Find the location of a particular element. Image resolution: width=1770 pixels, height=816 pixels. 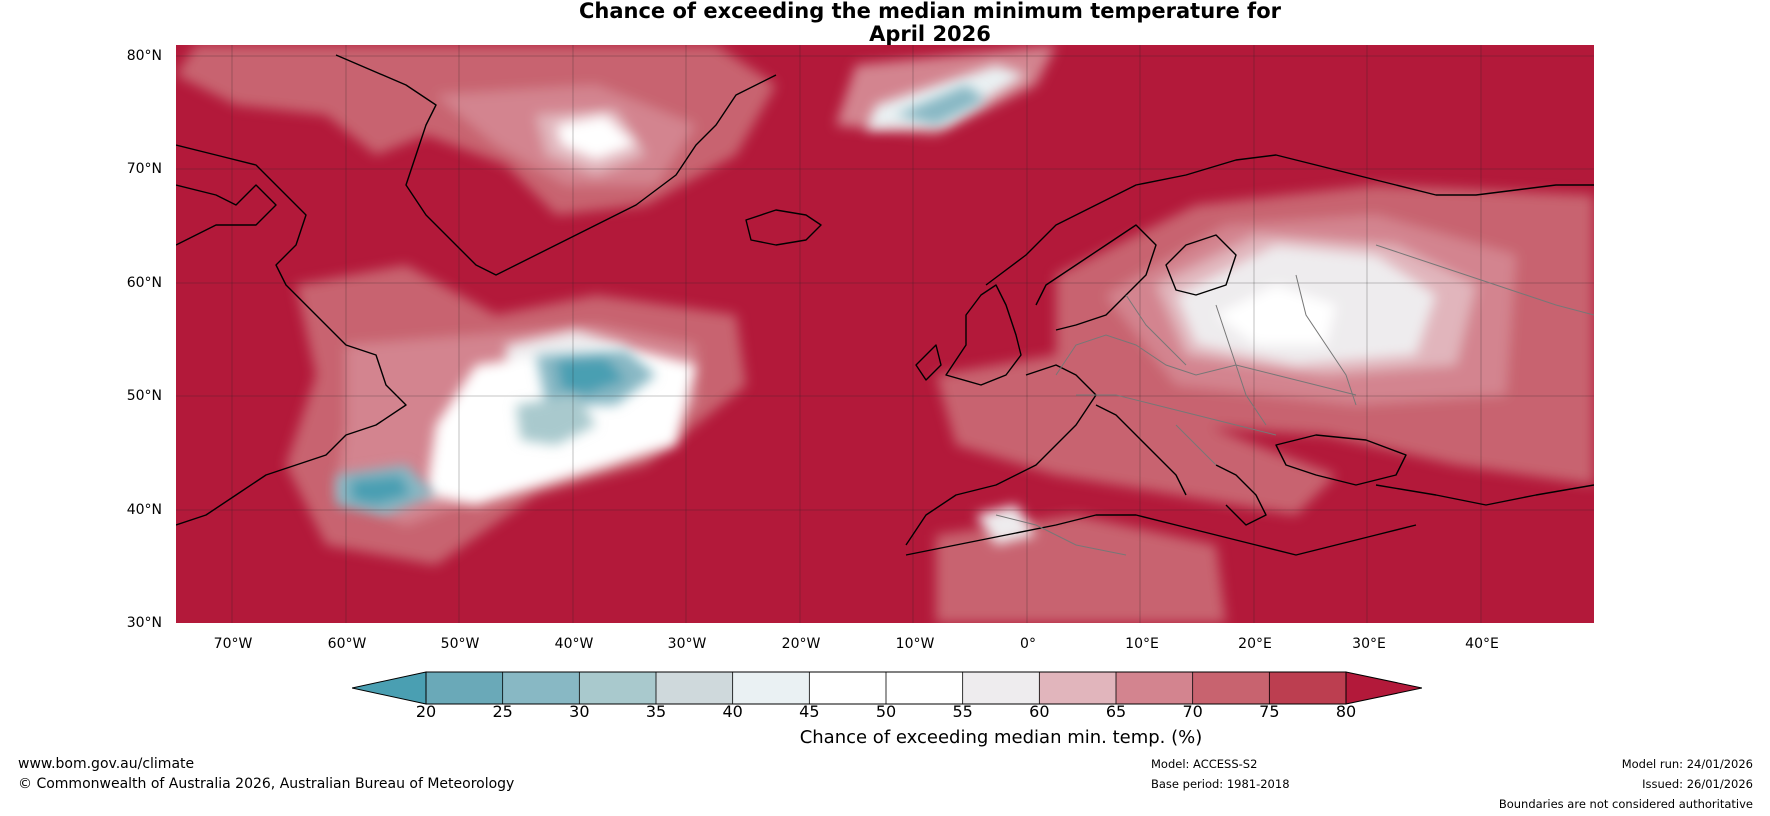

lon-label-20w: 20°W is located at coordinates (801, 644).